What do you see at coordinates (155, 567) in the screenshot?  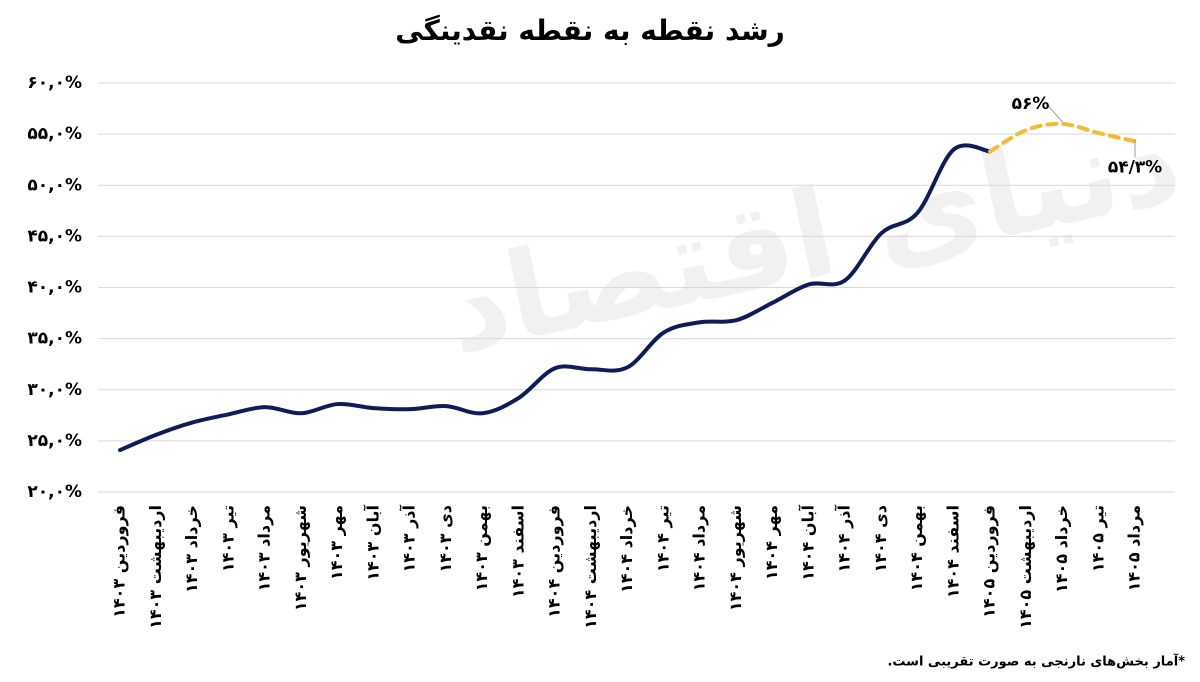 I see `x-tick-label: اردیبهشت ۱۴۰۳` at bounding box center [155, 567].